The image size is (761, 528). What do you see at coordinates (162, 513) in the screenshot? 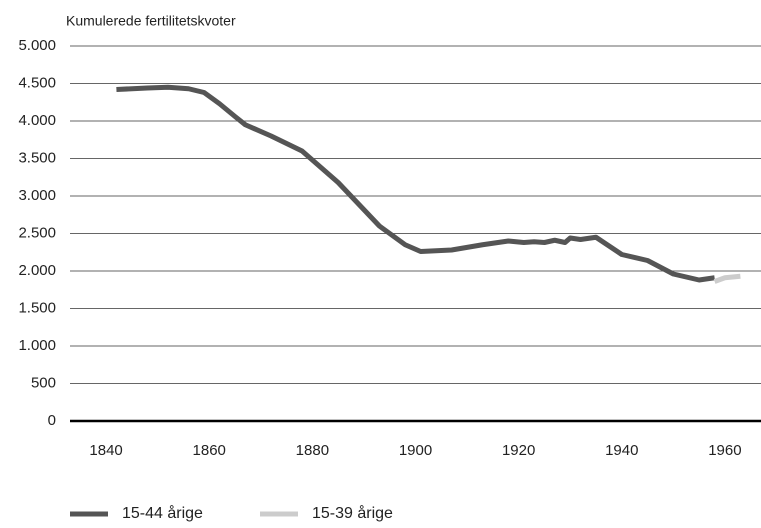
I see `legend-label: 15-44 årige` at bounding box center [162, 513].